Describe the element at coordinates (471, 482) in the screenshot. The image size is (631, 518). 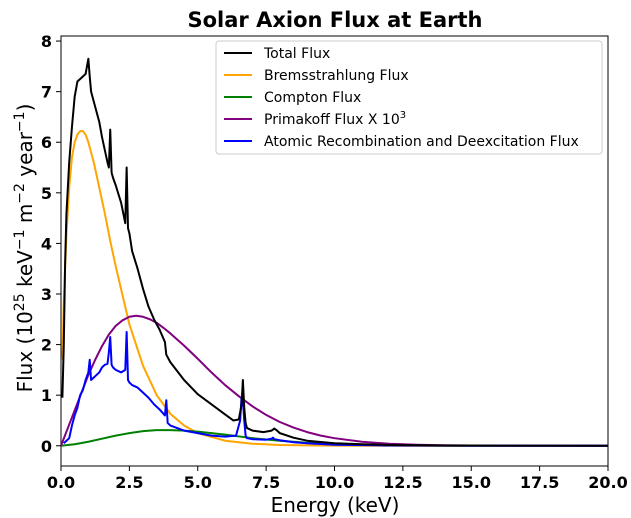
I see `x-tick-label: 15.0` at that location.